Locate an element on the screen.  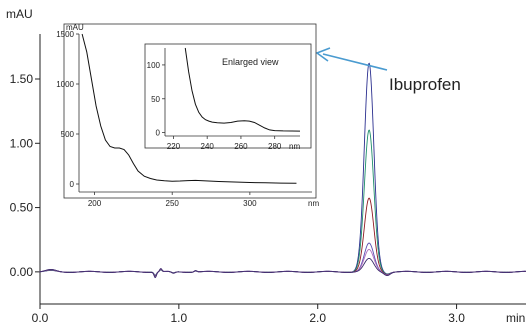
main-x-tick-label: 2.0 is located at coordinates (317, 318).